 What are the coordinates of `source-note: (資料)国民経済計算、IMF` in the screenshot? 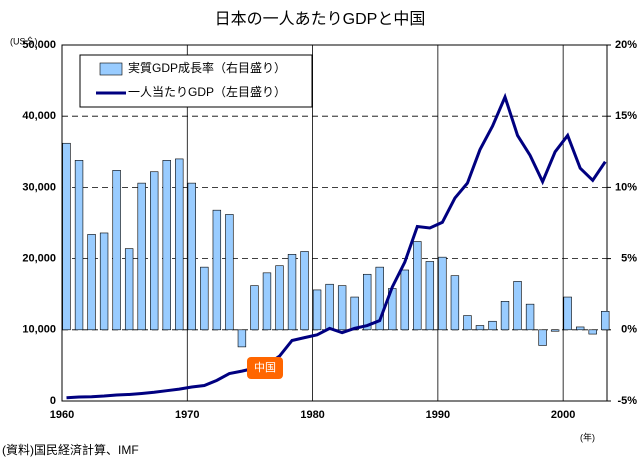 It's located at (70, 449).